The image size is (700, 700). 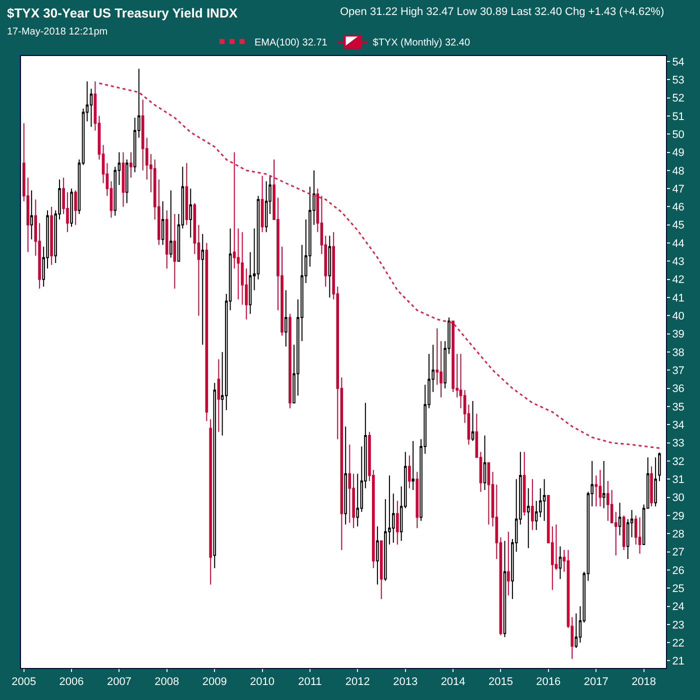 What do you see at coordinates (678, 316) in the screenshot?
I see `y-tick-label: 40` at bounding box center [678, 316].